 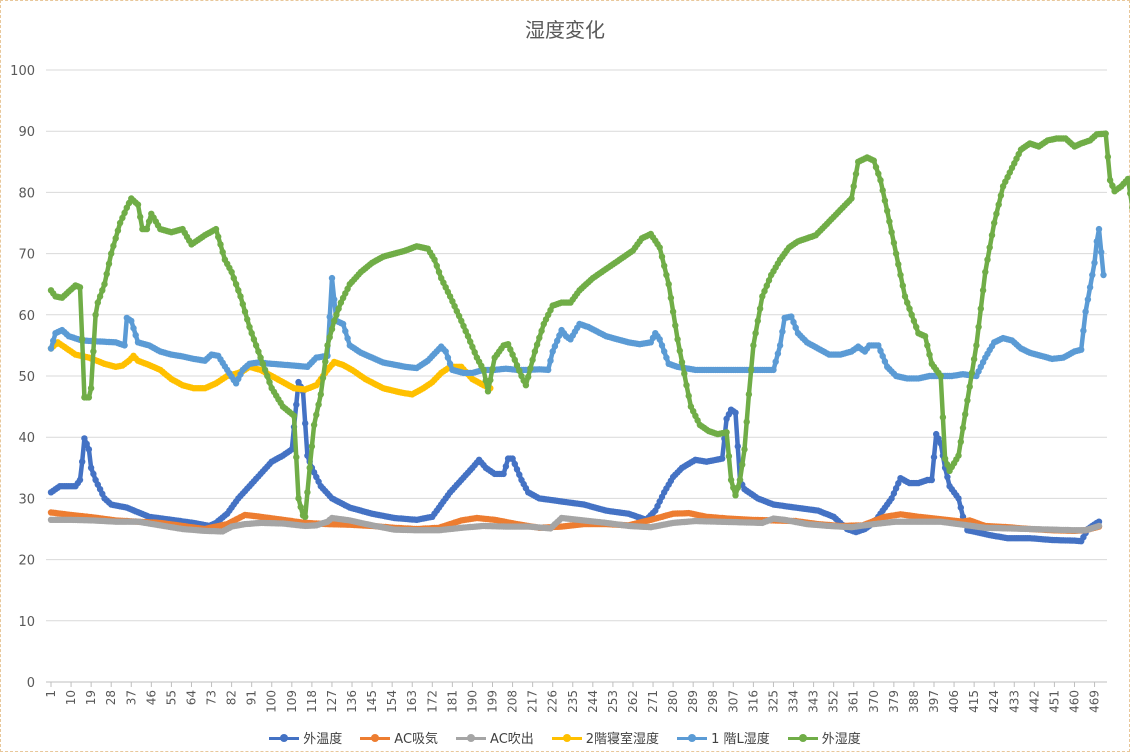 I want to click on y-tick-label: 30, so click(x=26, y=499).